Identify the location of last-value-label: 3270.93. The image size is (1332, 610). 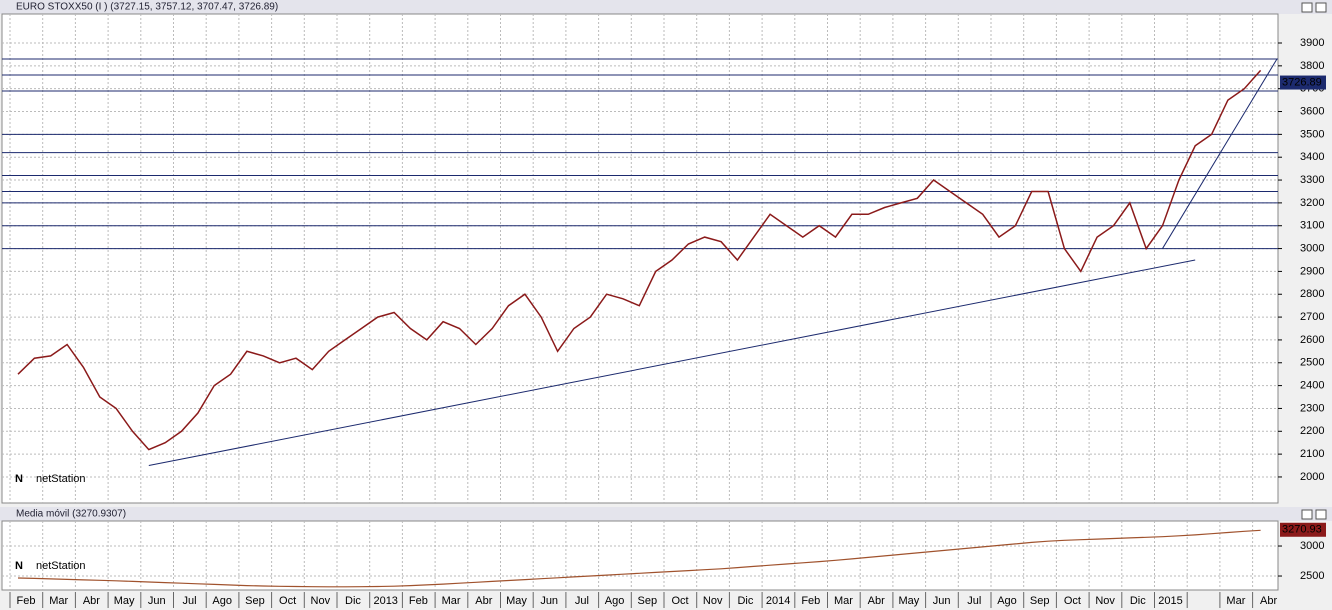
(1302, 530).